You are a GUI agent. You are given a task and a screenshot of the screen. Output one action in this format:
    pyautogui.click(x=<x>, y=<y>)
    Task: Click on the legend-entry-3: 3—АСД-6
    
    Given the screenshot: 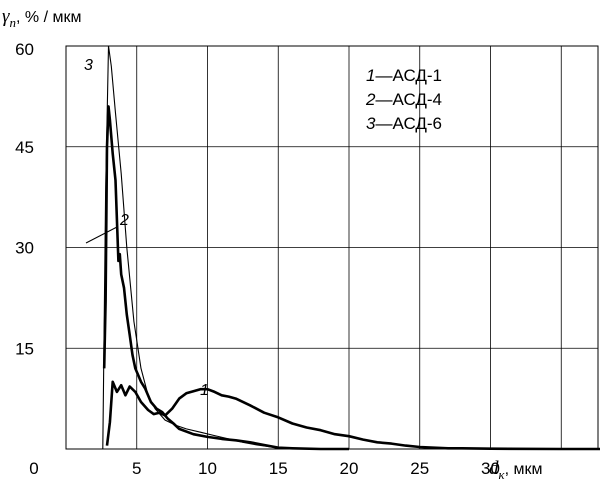 What is the action you would take?
    pyautogui.click(x=404, y=123)
    